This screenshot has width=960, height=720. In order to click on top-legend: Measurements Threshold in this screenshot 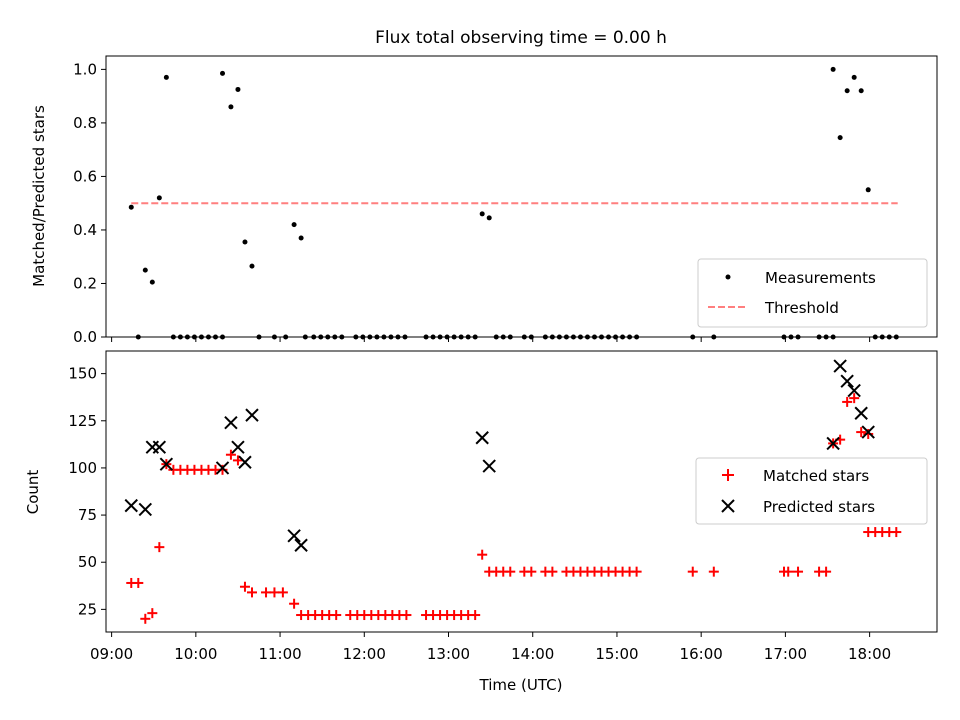, I will do `click(812, 293)`.